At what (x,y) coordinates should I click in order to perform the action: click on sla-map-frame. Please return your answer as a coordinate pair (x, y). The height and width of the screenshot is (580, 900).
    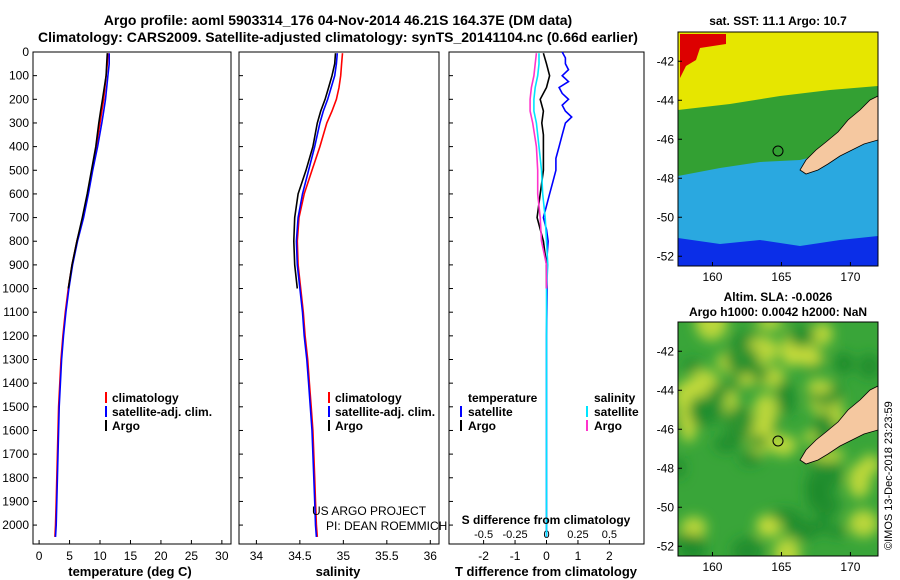
    Looking at the image, I should click on (778, 439).